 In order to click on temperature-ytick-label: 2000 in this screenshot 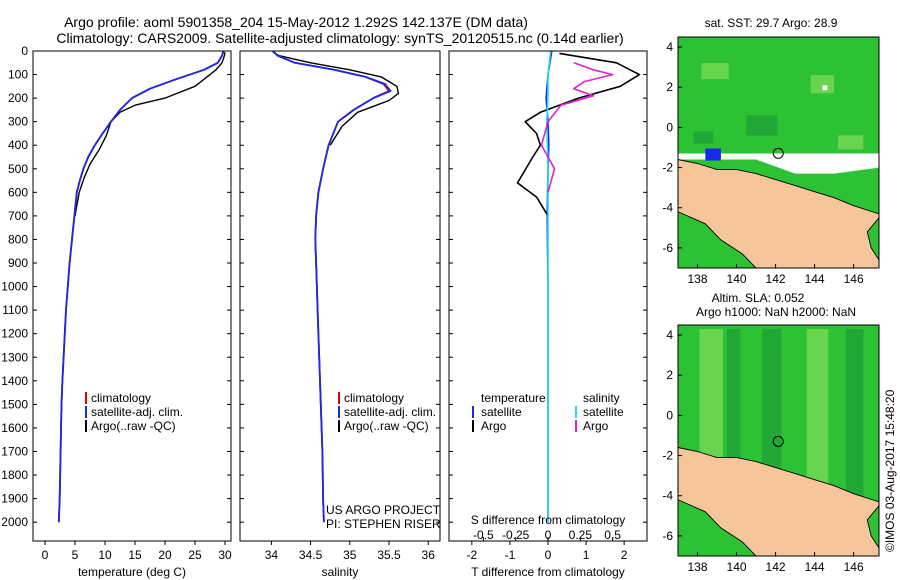, I will do `click(14, 522)`.